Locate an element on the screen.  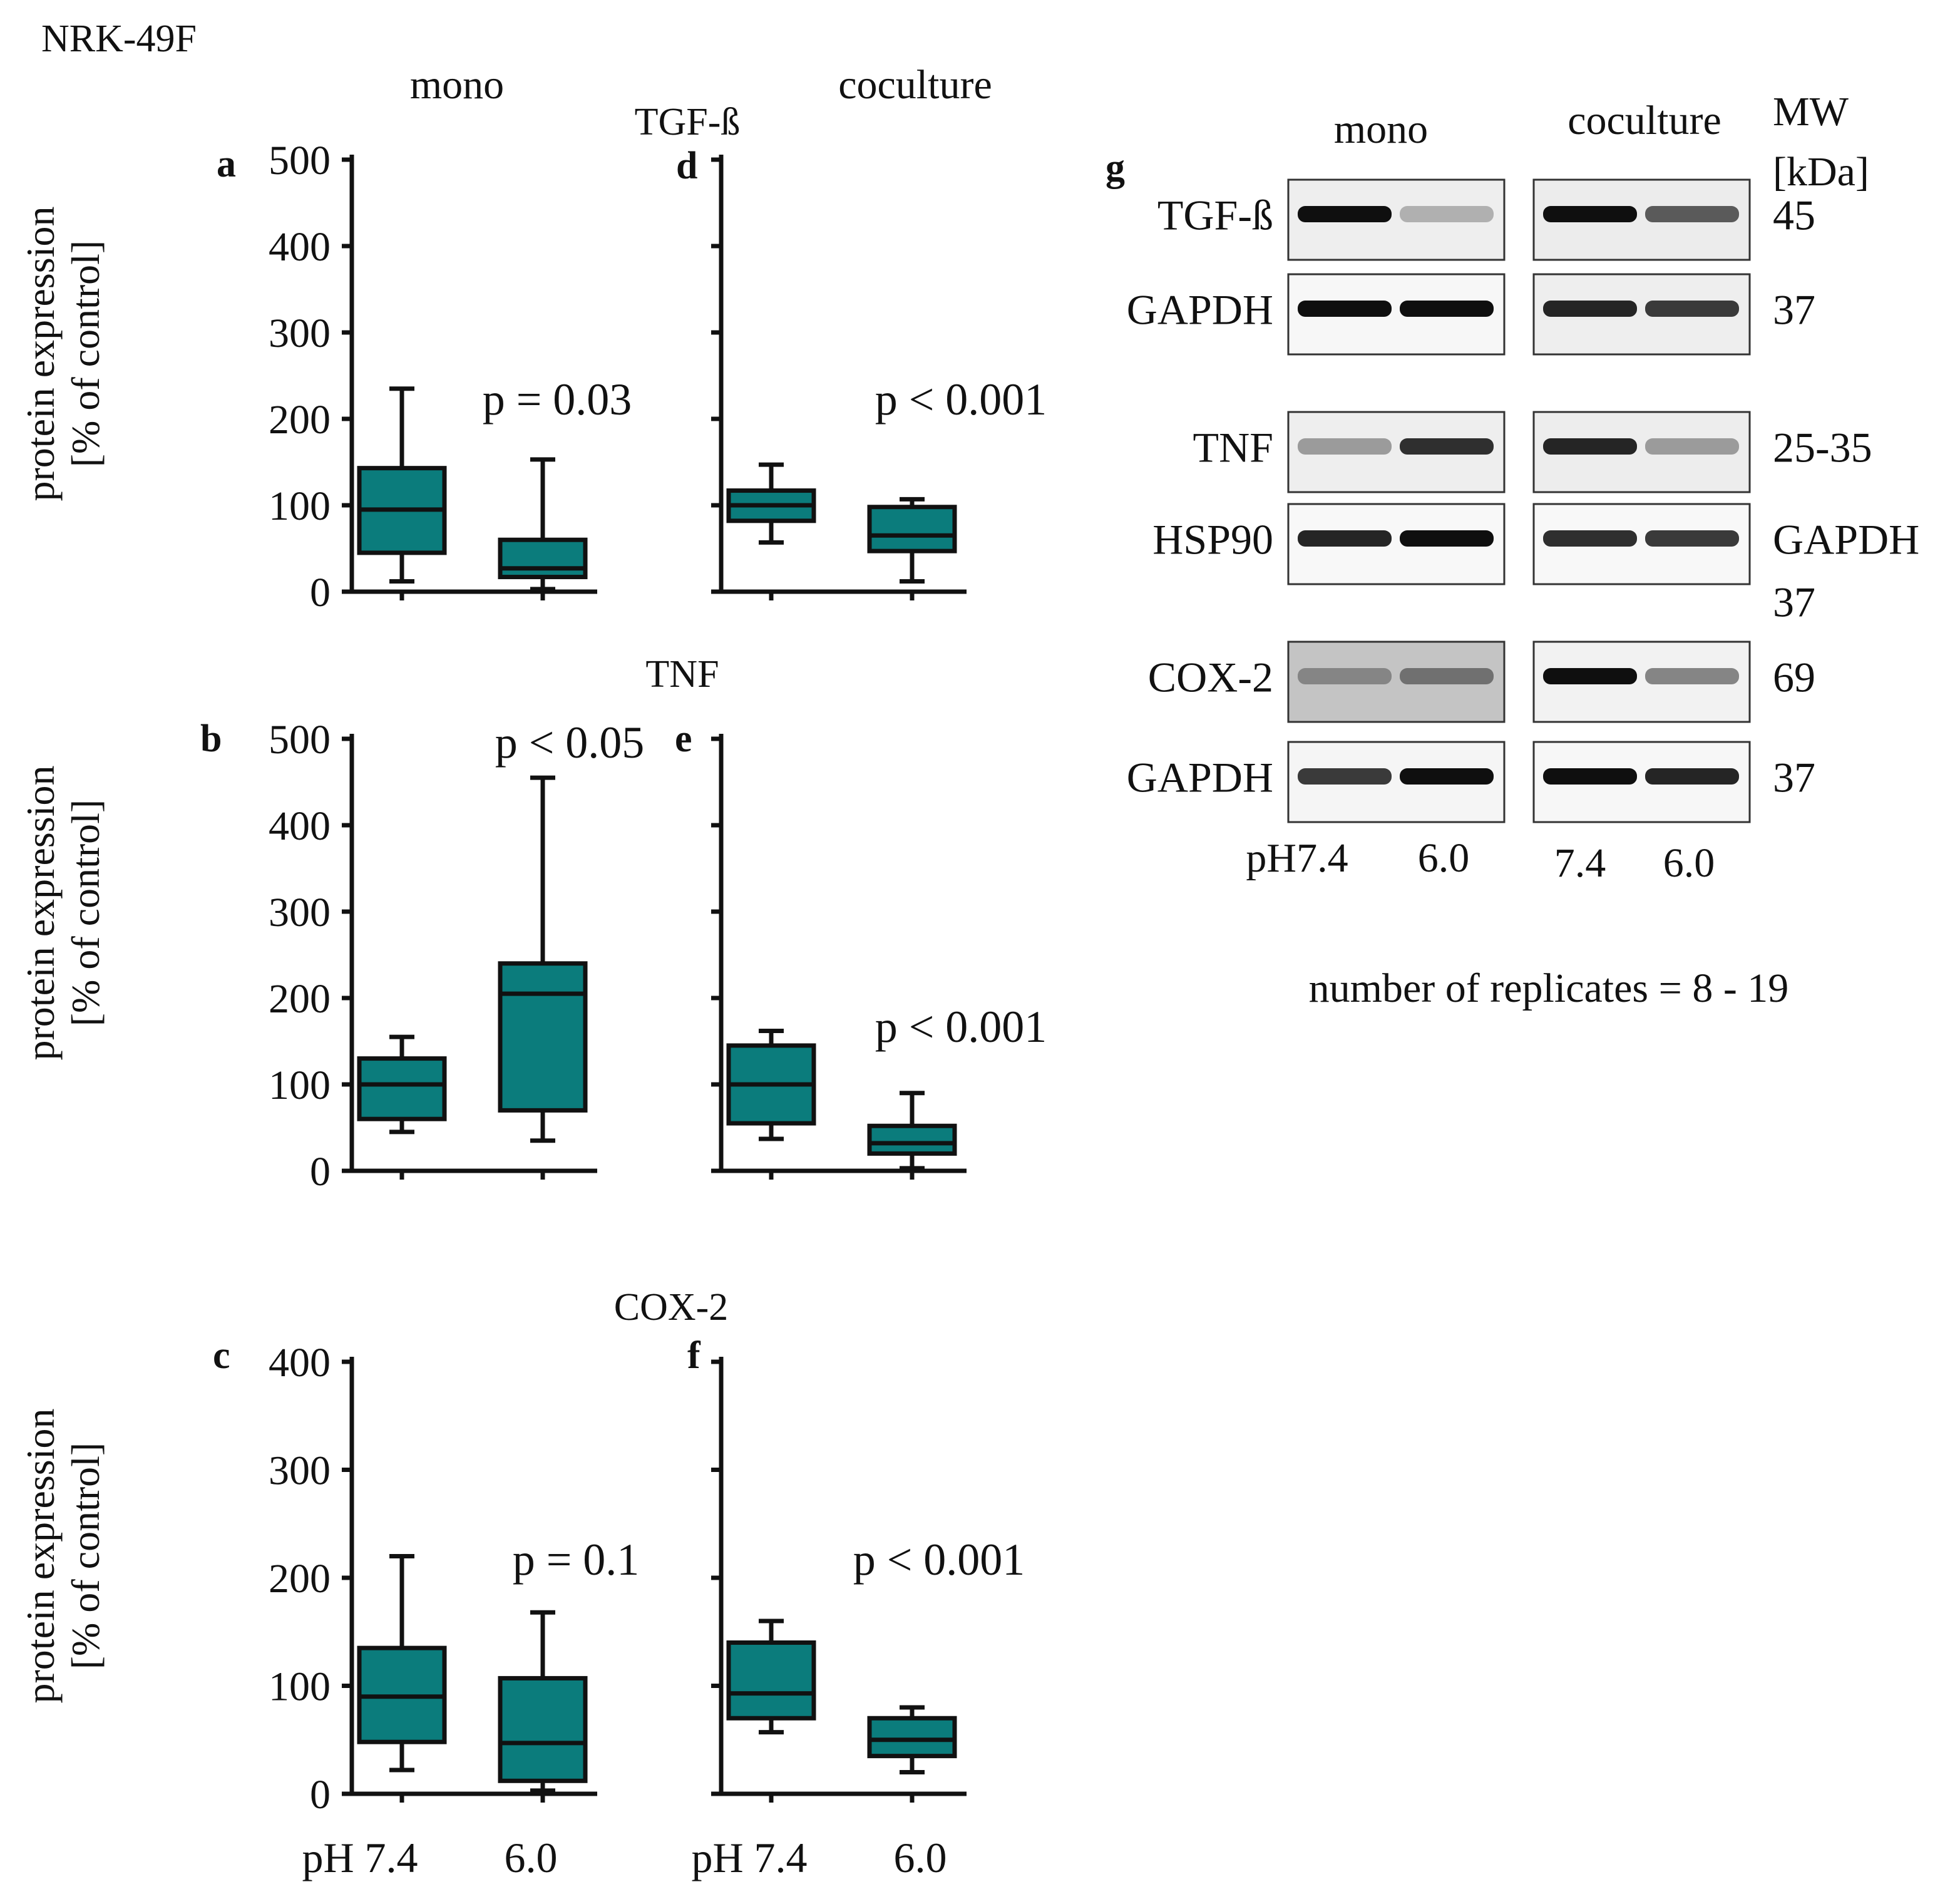
replicates-note: number of replicates = 8 - 19 is located at coordinates (1549, 988).